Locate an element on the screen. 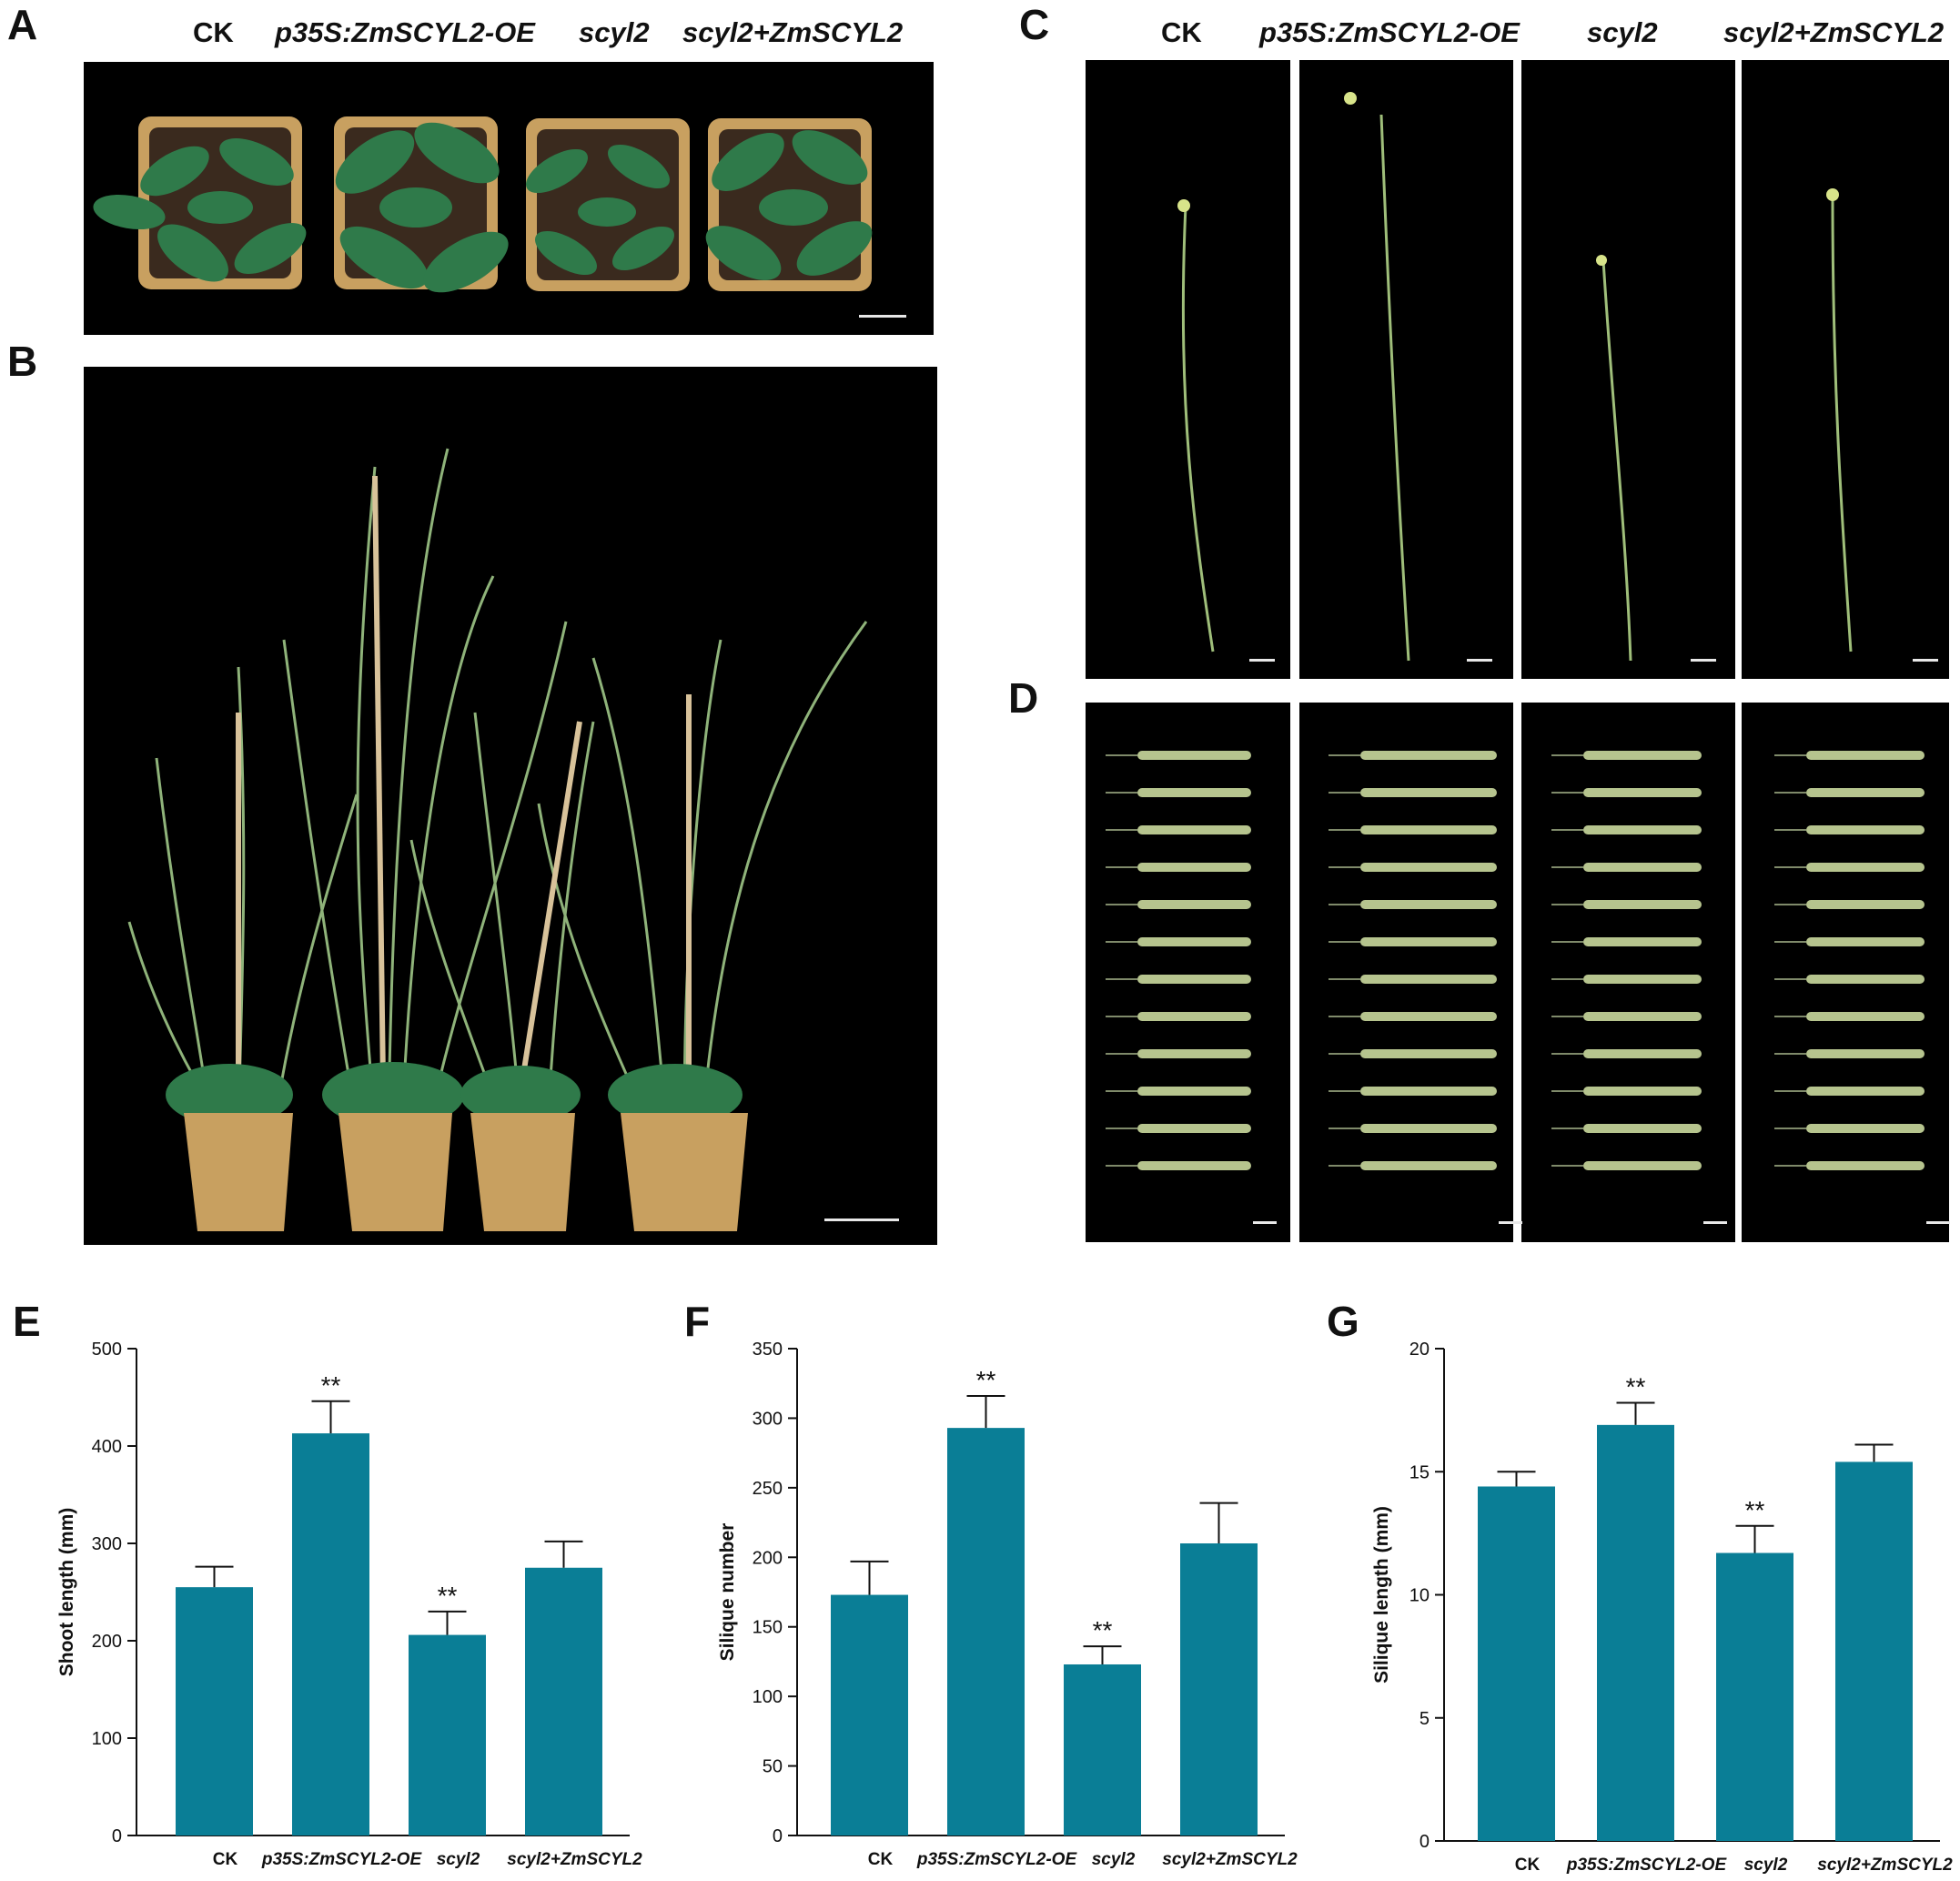  inflorescence-oe is located at coordinates (1377, 377).